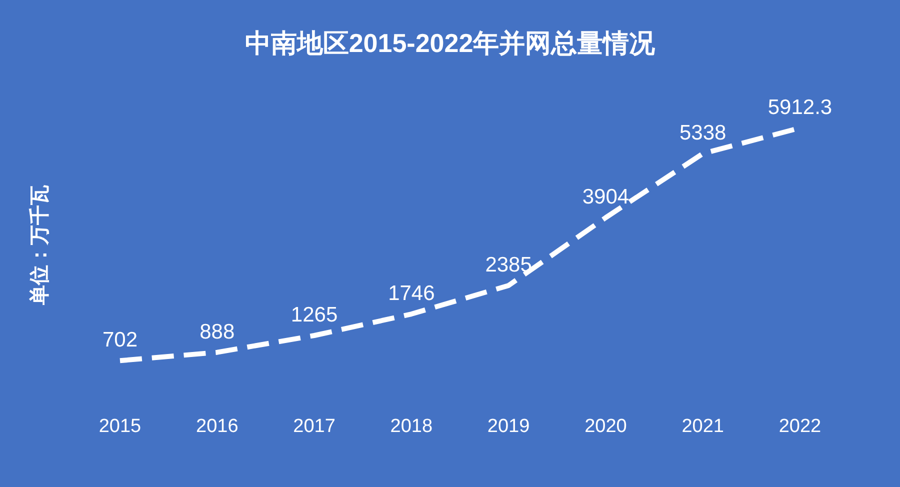  What do you see at coordinates (703, 133) in the screenshot?
I see `data-label: 5338` at bounding box center [703, 133].